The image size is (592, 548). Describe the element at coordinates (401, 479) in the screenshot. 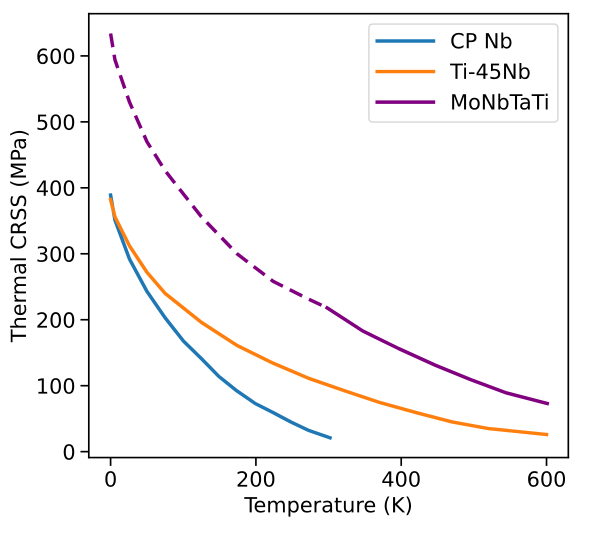

I see `x-tick-label: 400` at that location.